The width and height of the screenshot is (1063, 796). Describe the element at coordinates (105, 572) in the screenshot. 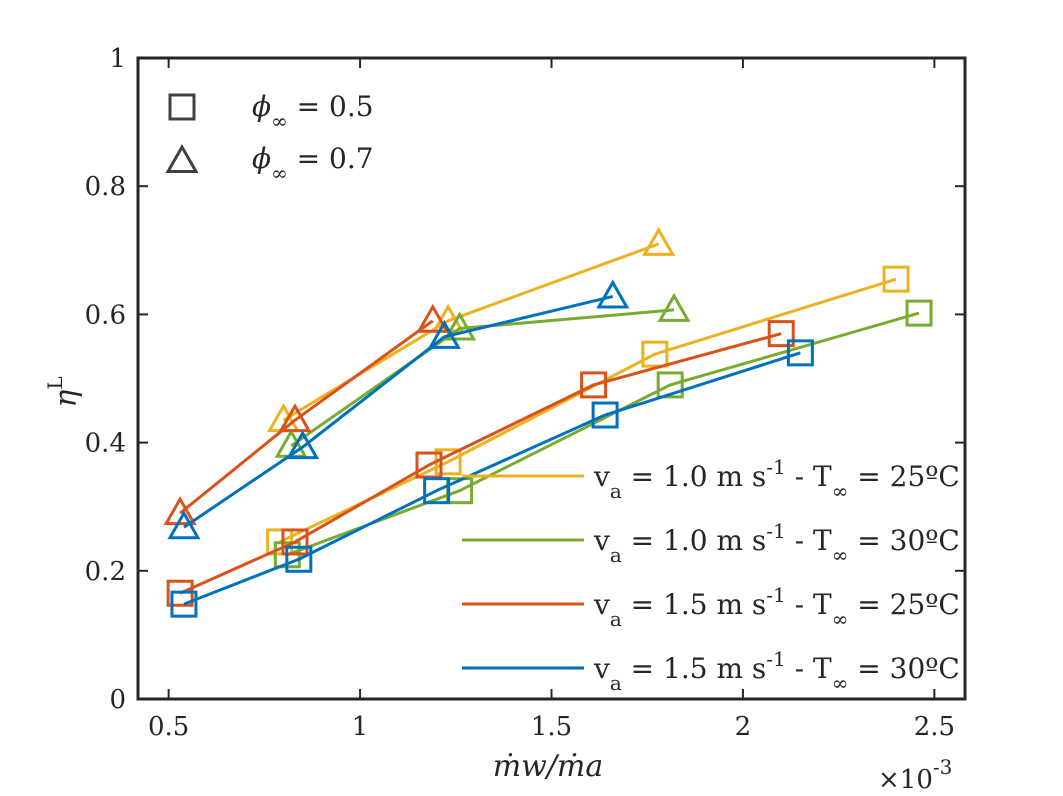

I see `y-tick-label: 0.2` at that location.